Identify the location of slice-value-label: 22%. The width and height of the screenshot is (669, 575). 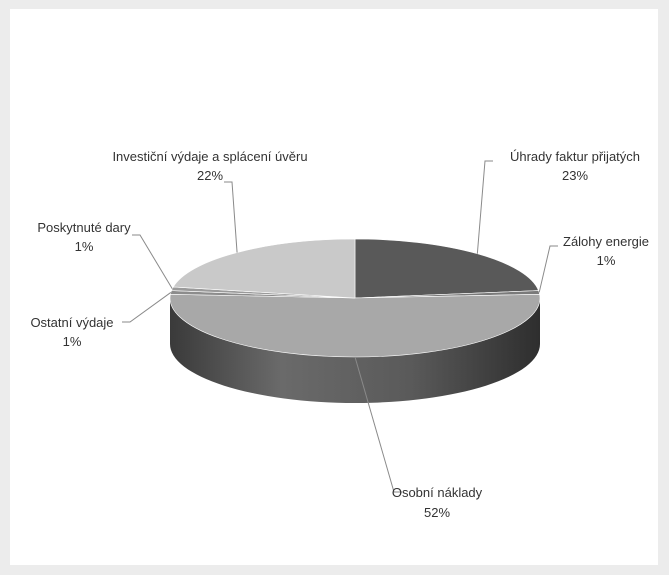
(210, 175).